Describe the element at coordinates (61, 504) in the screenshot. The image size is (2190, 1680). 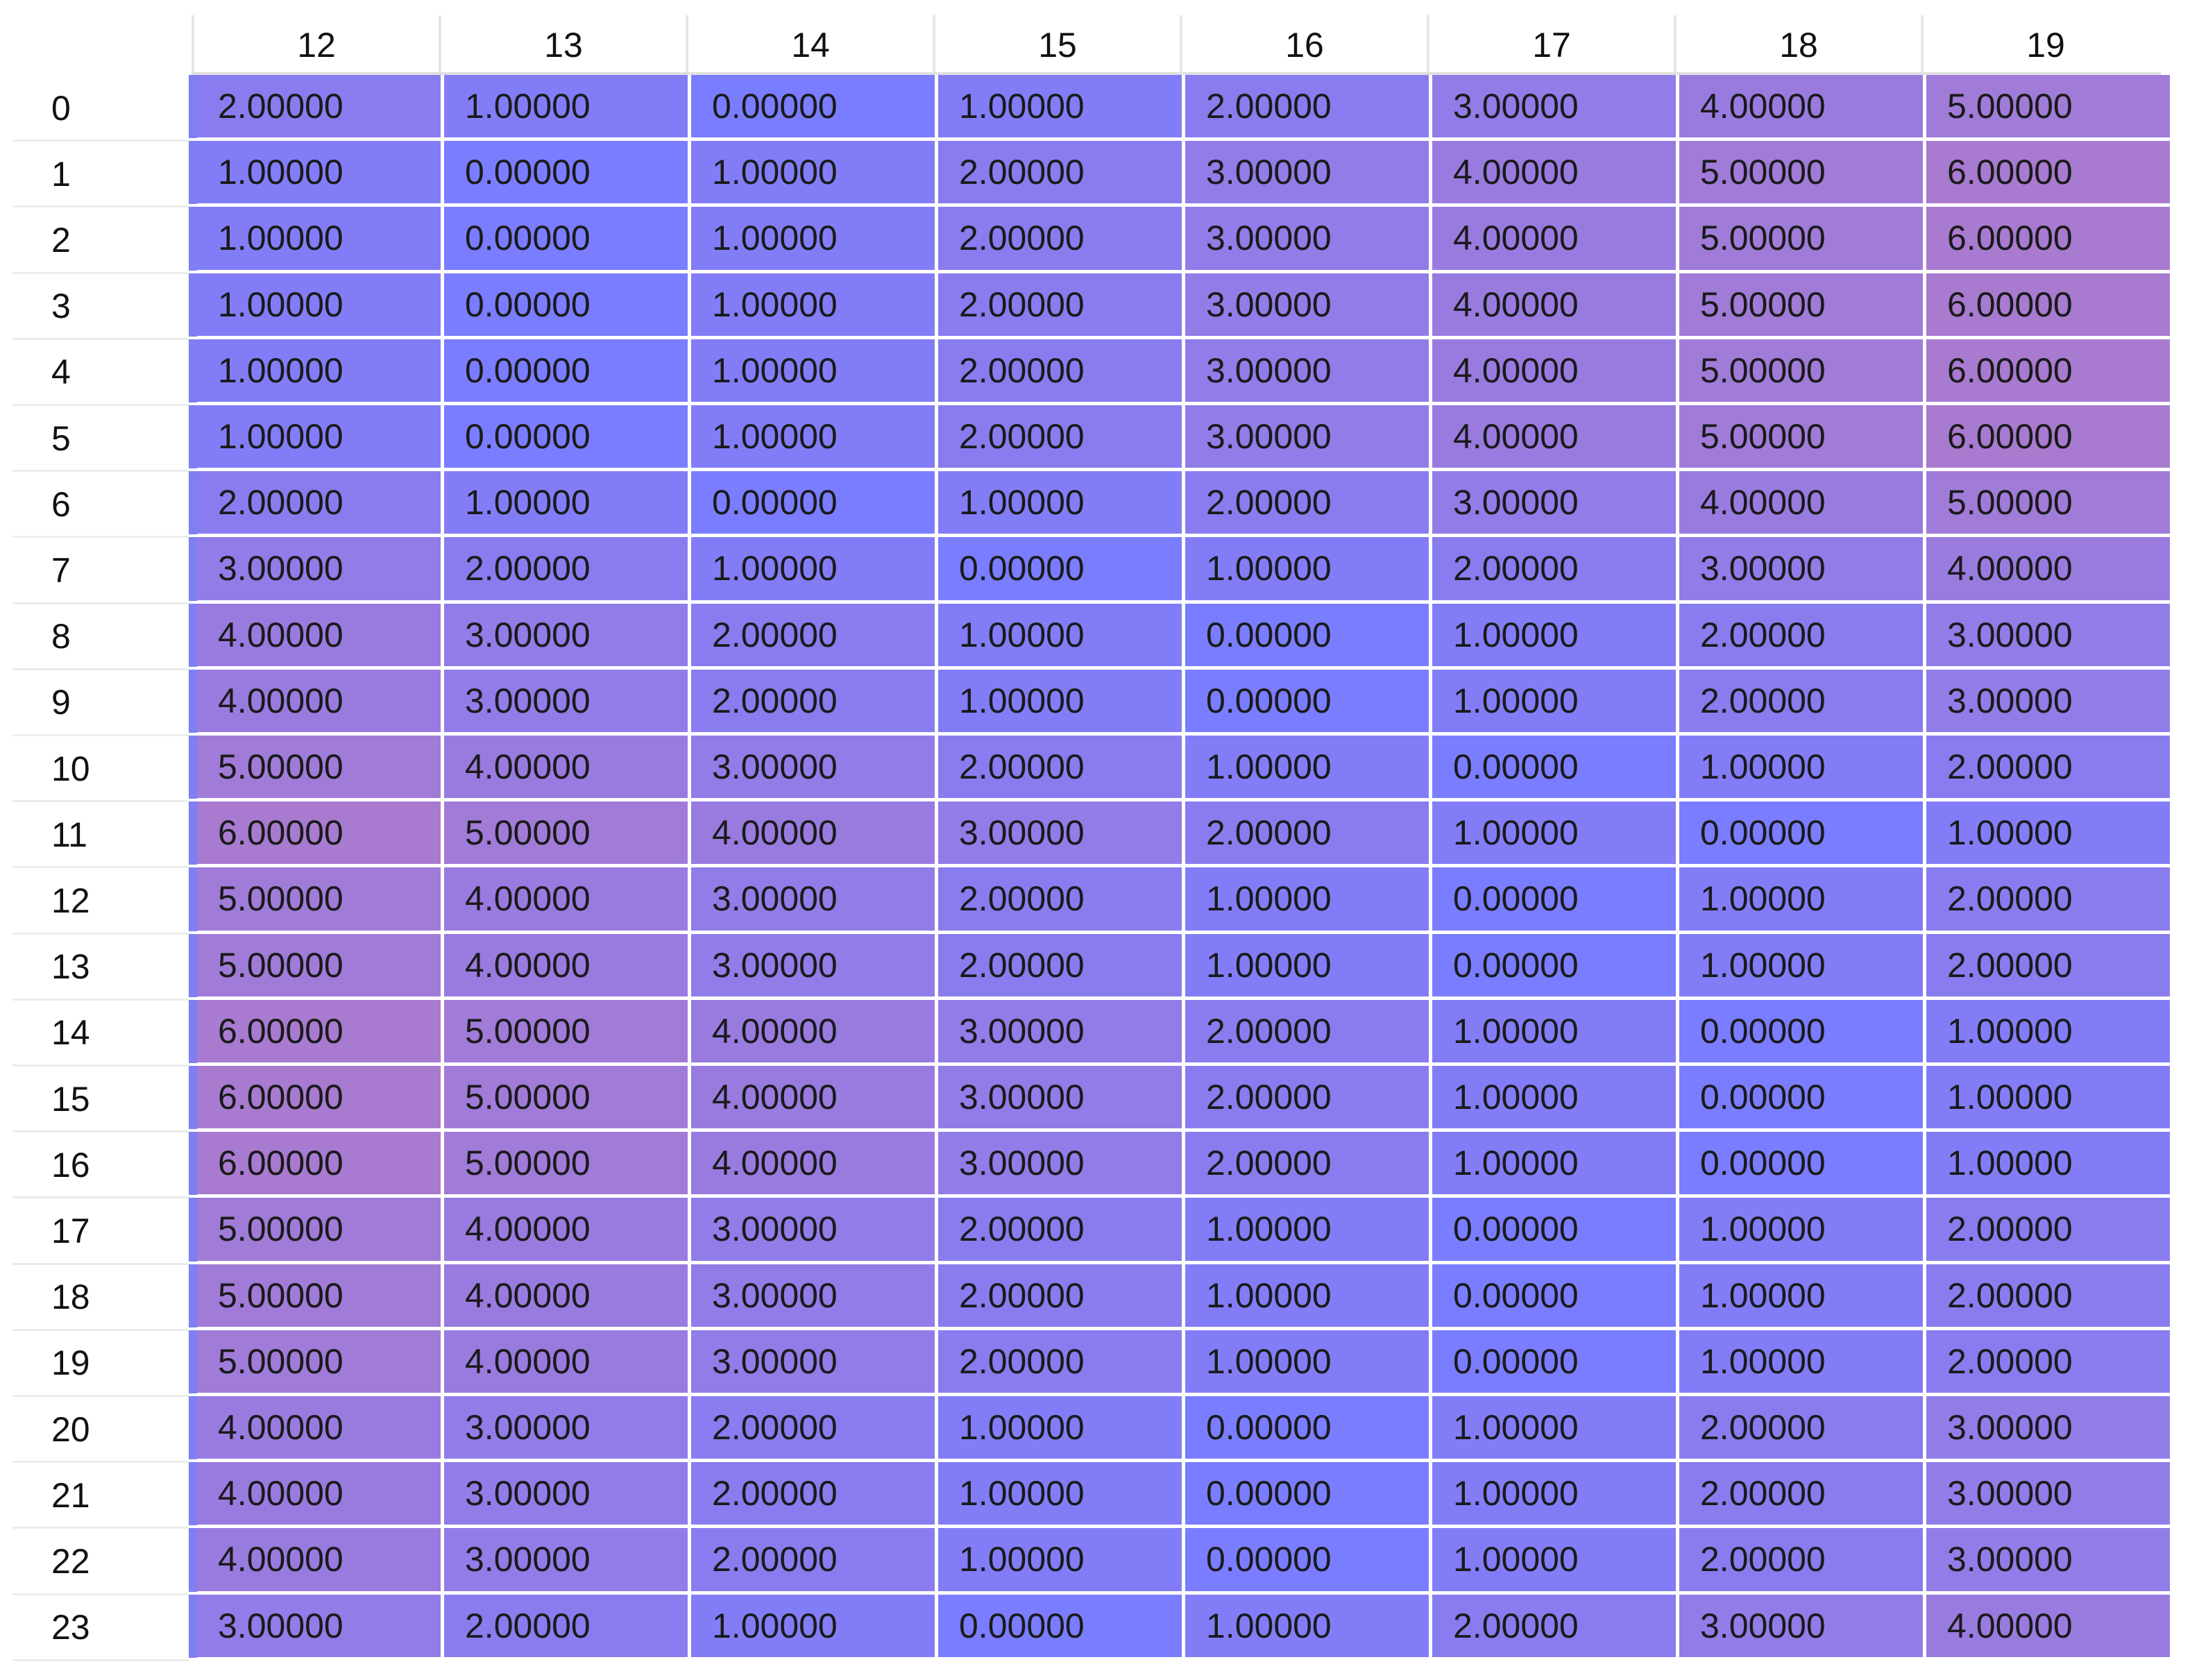
I see `row-header: 6` at that location.